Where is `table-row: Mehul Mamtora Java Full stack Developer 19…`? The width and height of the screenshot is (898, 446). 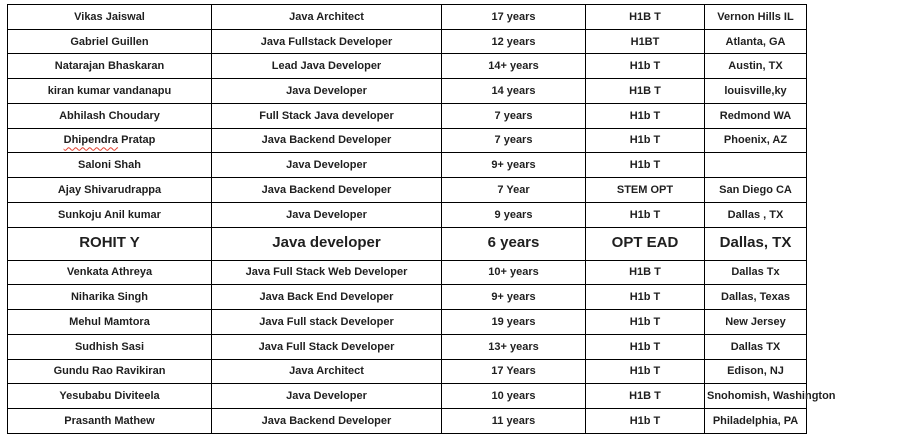
table-row: Mehul Mamtora Java Full stack Developer 19… is located at coordinates (407, 322).